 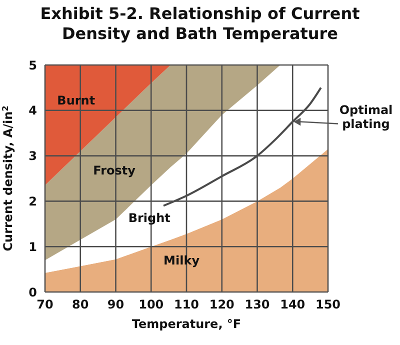 I want to click on y-tick-label: 5, so click(x=32, y=65).